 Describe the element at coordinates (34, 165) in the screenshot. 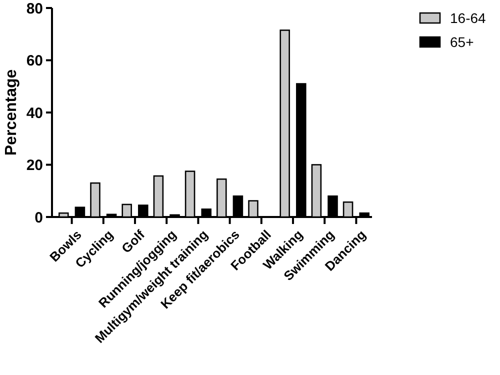

I see `y-tick-label: 20` at that location.